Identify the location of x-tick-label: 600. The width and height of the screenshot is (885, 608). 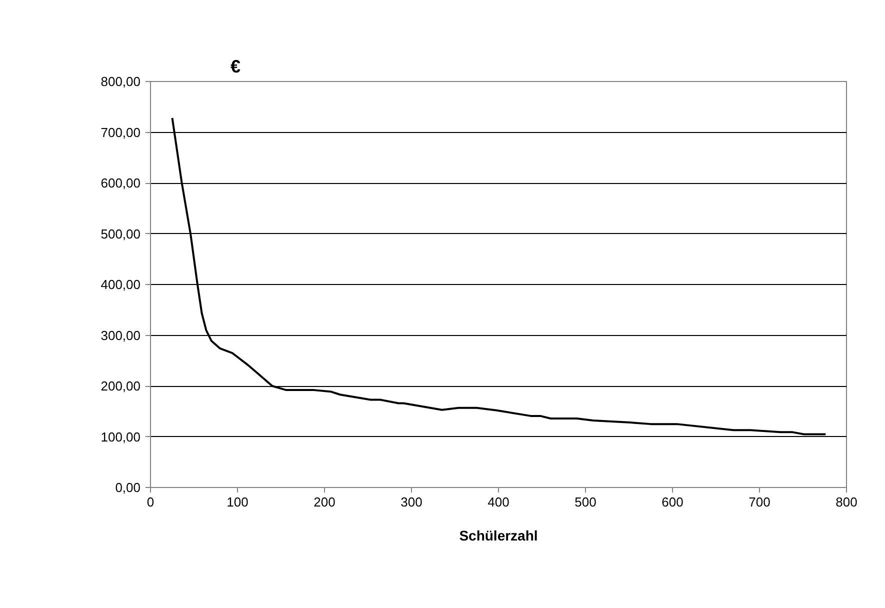
(673, 502).